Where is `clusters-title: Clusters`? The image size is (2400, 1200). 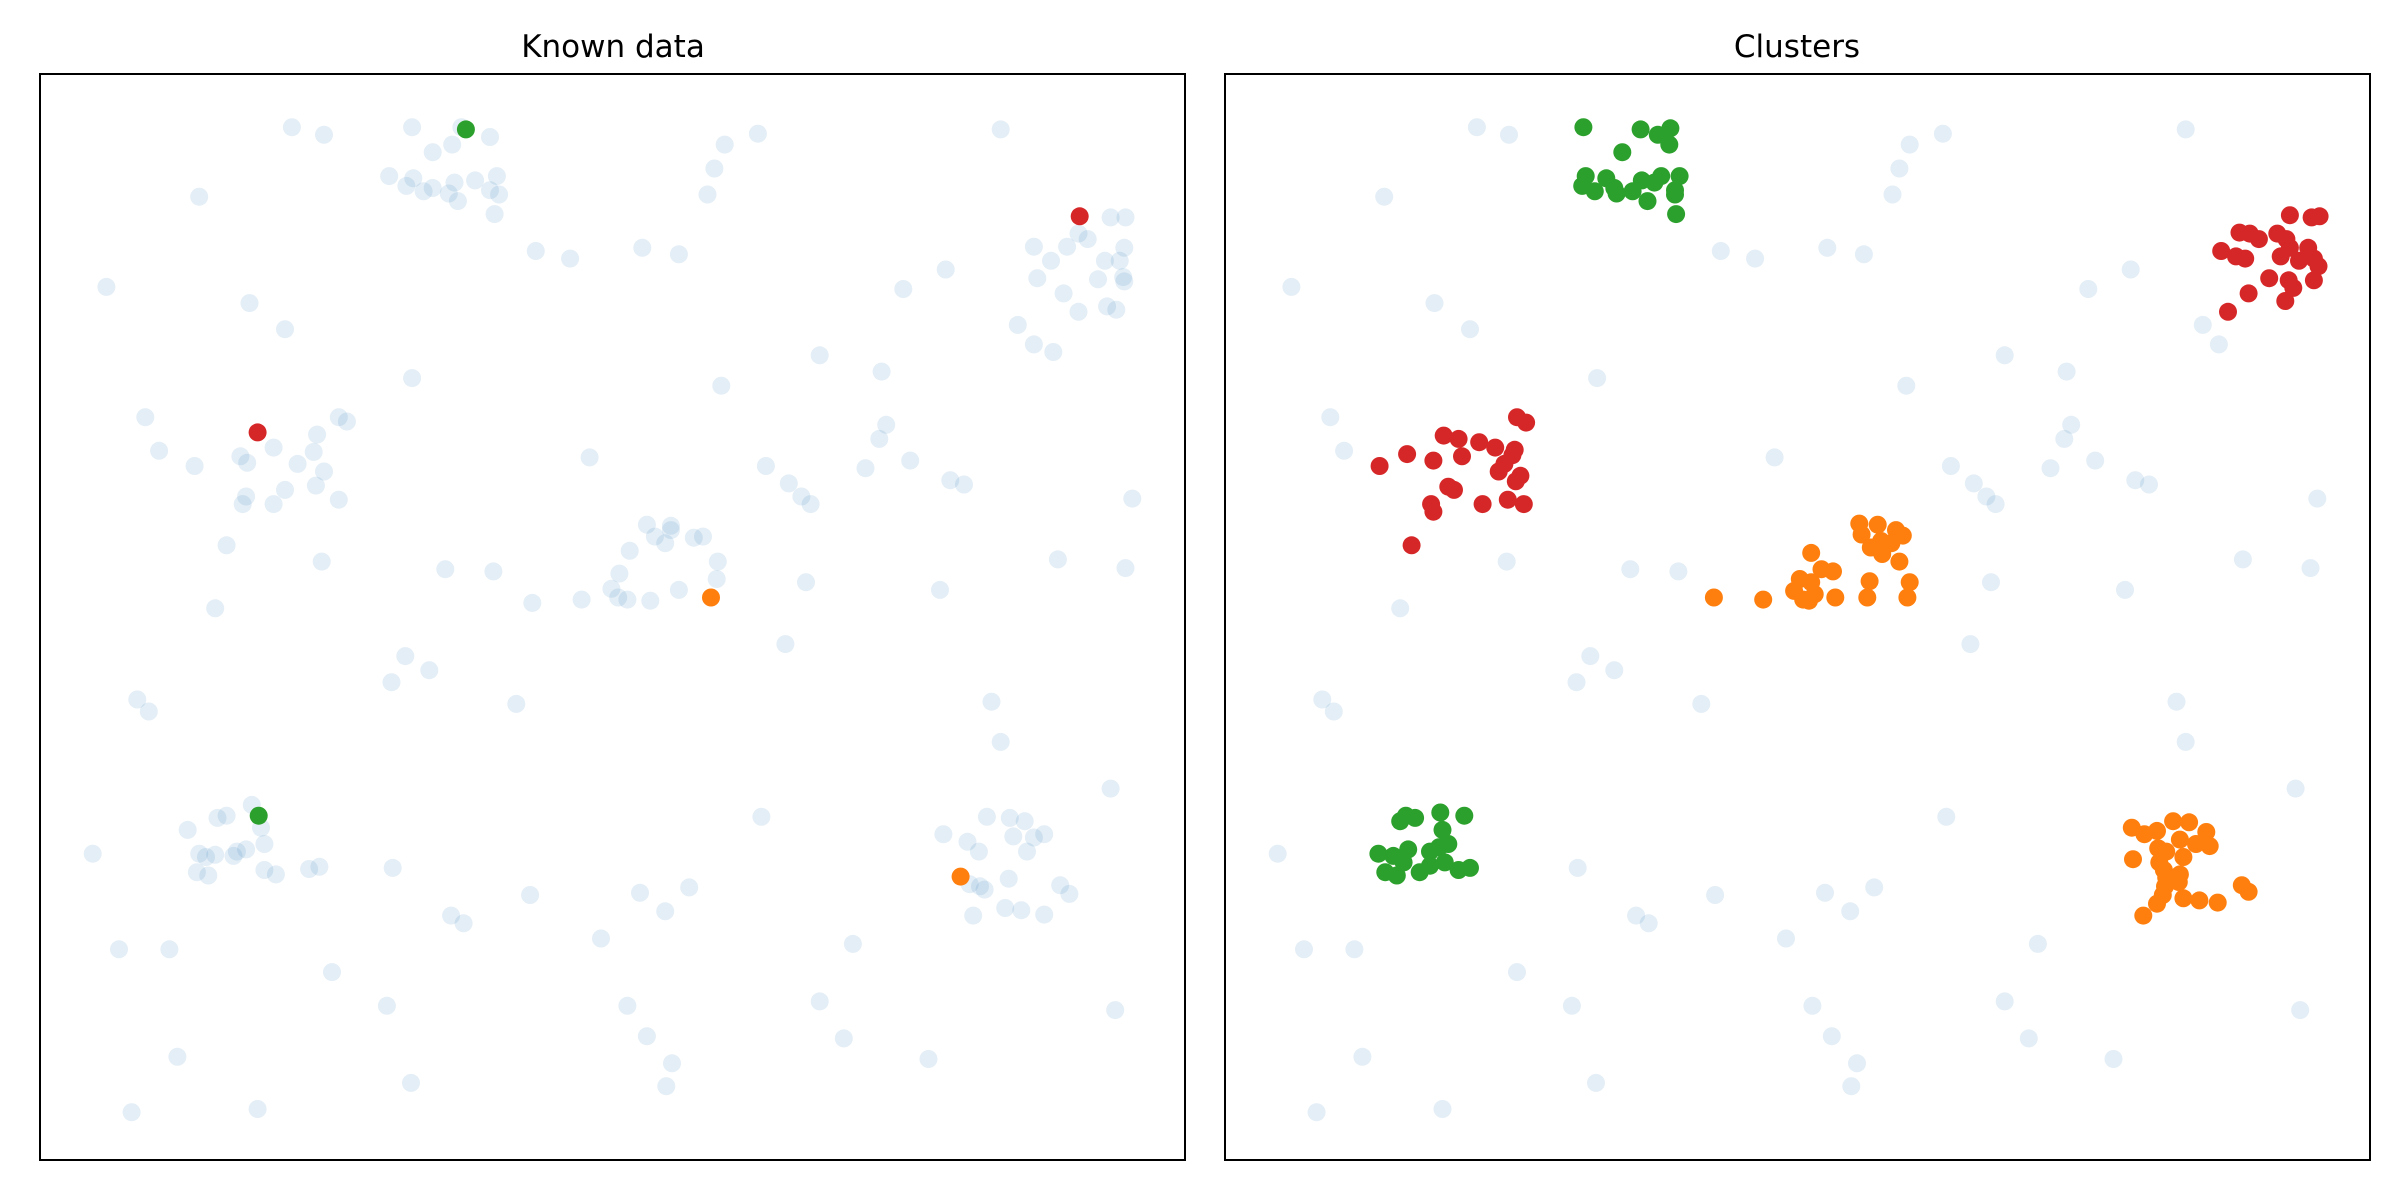
clusters-title: Clusters is located at coordinates (1797, 47).